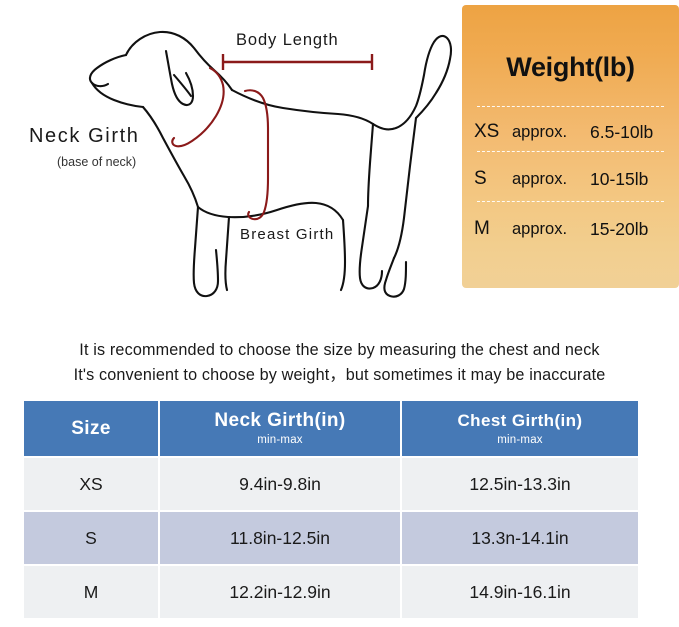  I want to click on neck-girth-measure-line, so click(198, 107).